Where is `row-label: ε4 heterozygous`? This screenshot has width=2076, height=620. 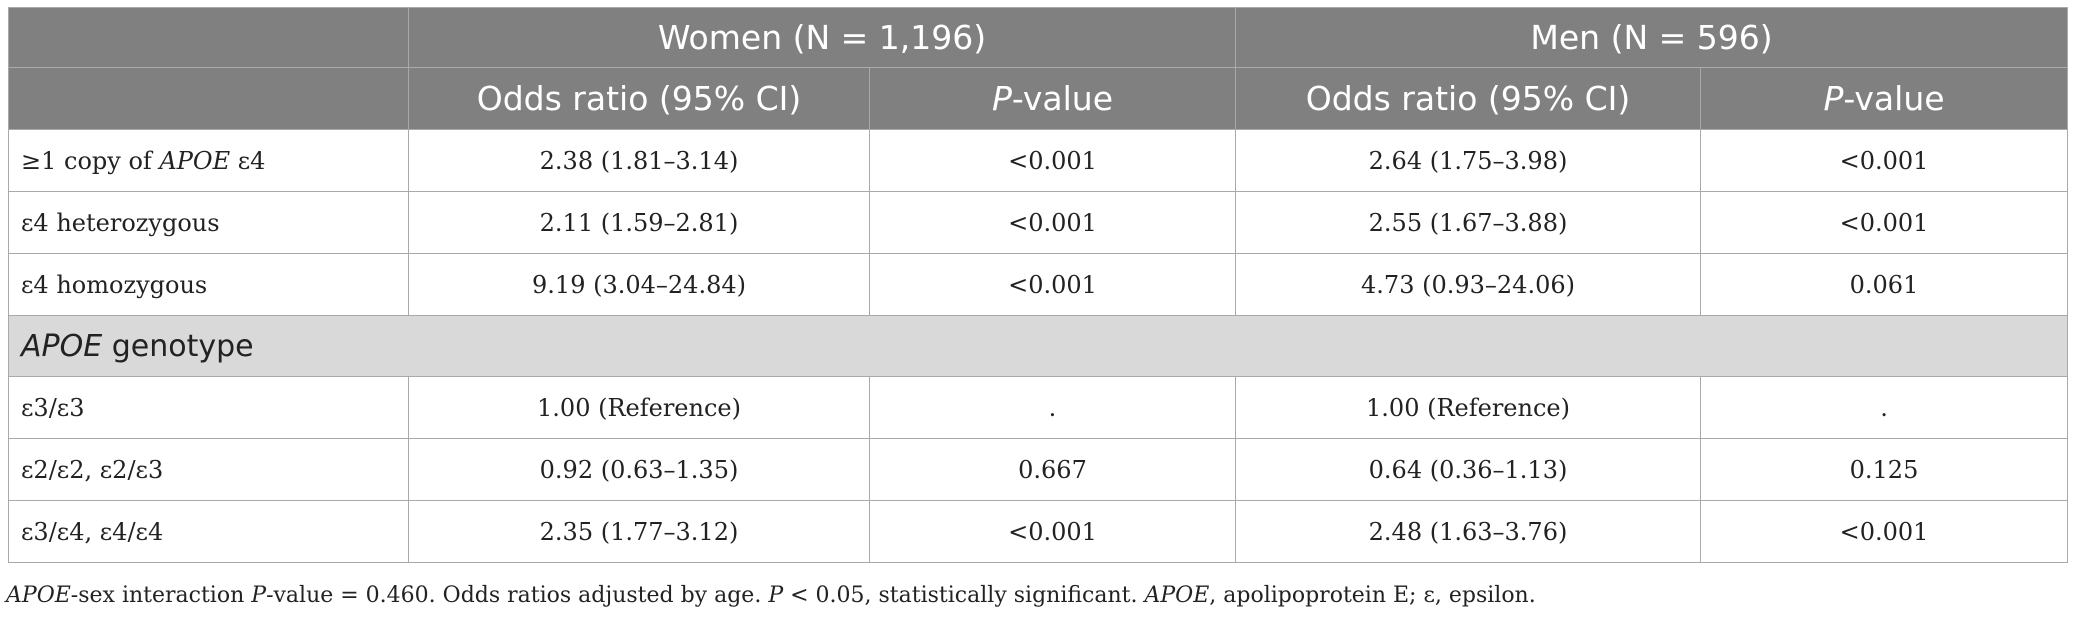
row-label: ε4 heterozygous is located at coordinates (208, 222).